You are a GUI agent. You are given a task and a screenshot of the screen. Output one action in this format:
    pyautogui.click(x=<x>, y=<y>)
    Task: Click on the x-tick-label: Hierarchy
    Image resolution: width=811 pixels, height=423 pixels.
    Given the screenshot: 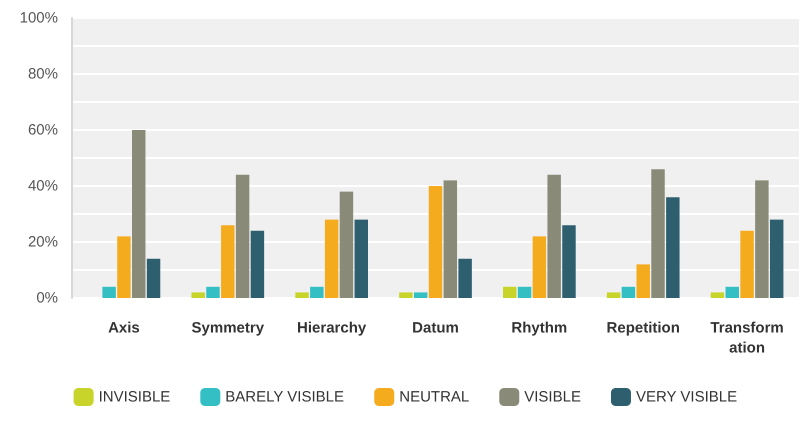 What is the action you would take?
    pyautogui.click(x=332, y=328)
    